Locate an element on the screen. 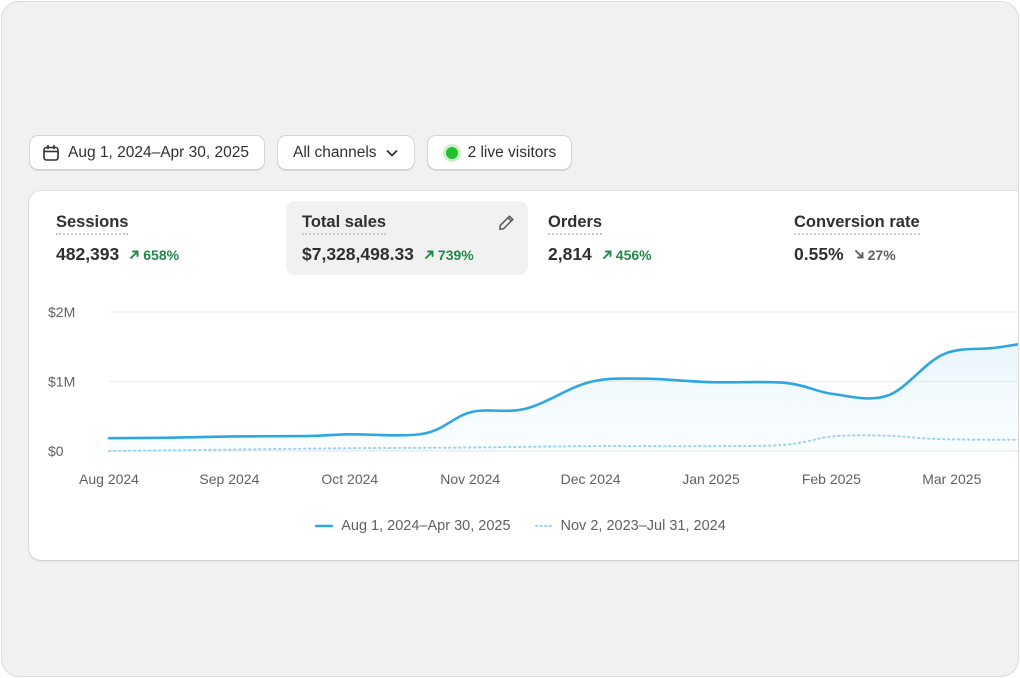 This screenshot has width=1020, height=678. x-tick-label: Feb 2025 is located at coordinates (831, 479).